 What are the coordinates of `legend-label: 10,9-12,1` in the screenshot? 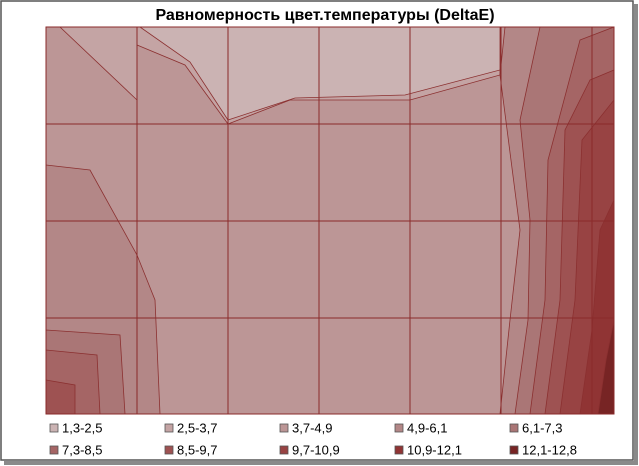 It's located at (434, 449).